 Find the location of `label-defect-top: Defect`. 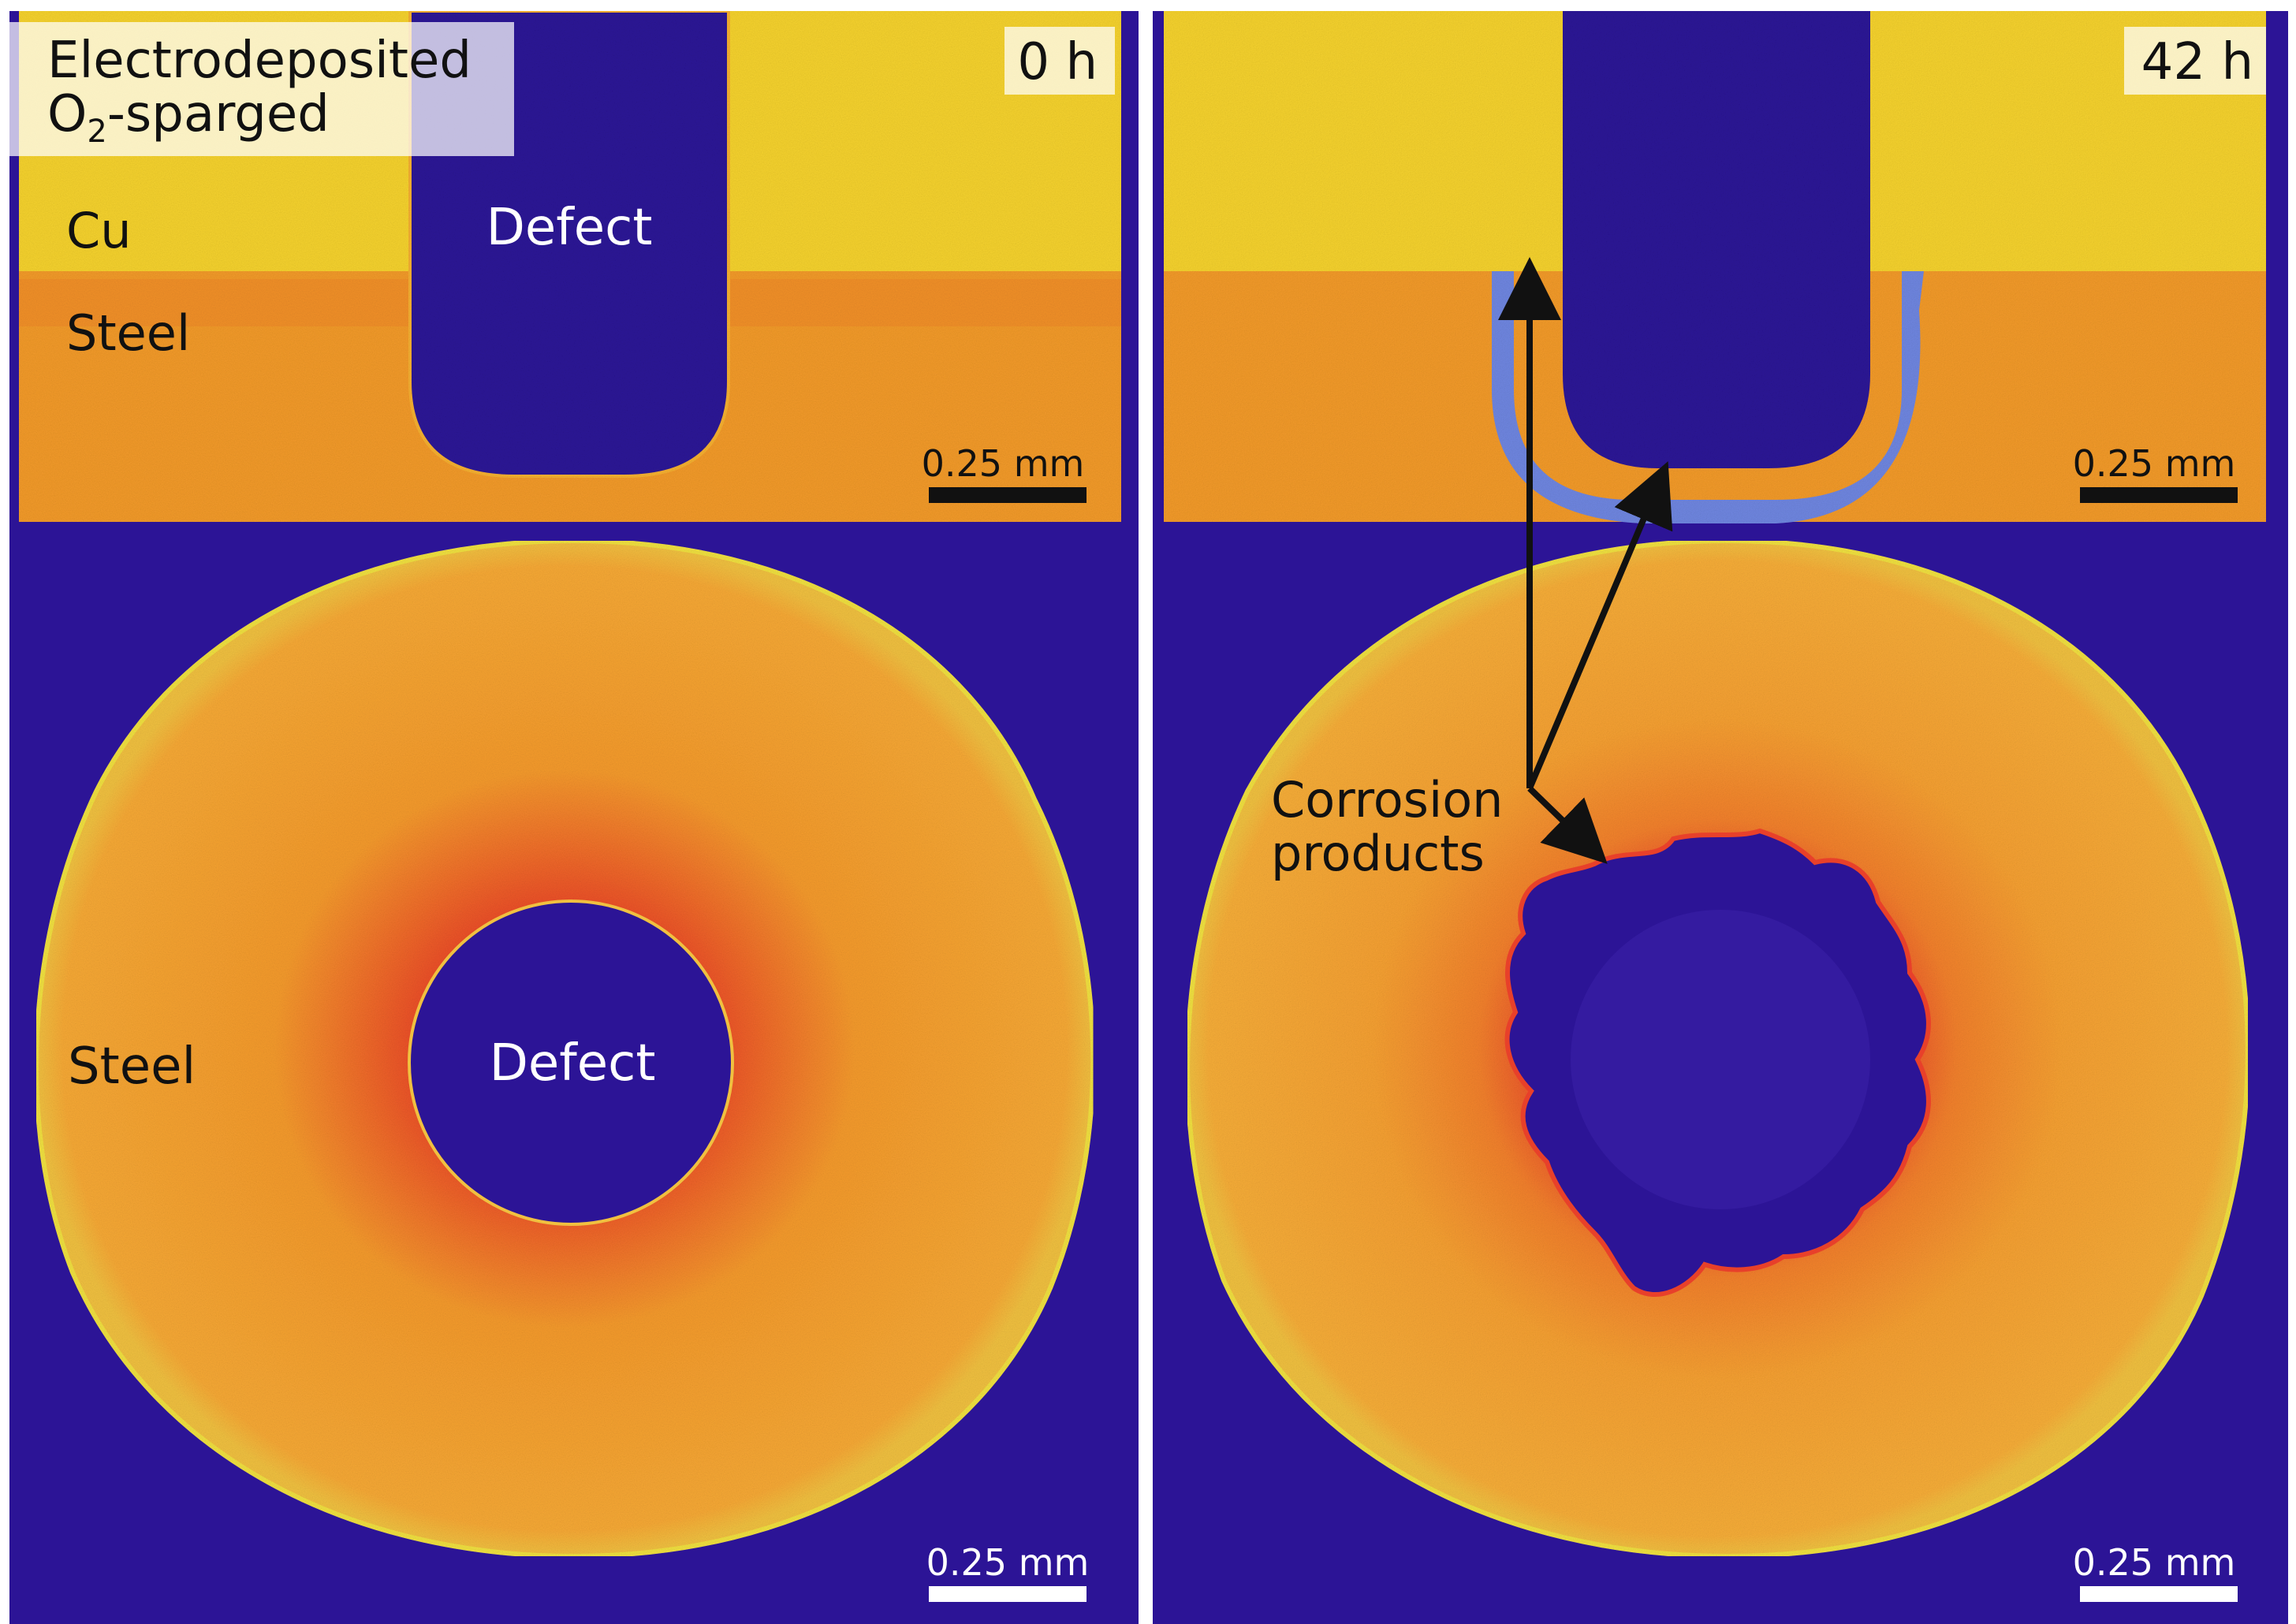

label-defect-top: Defect is located at coordinates (569, 228).